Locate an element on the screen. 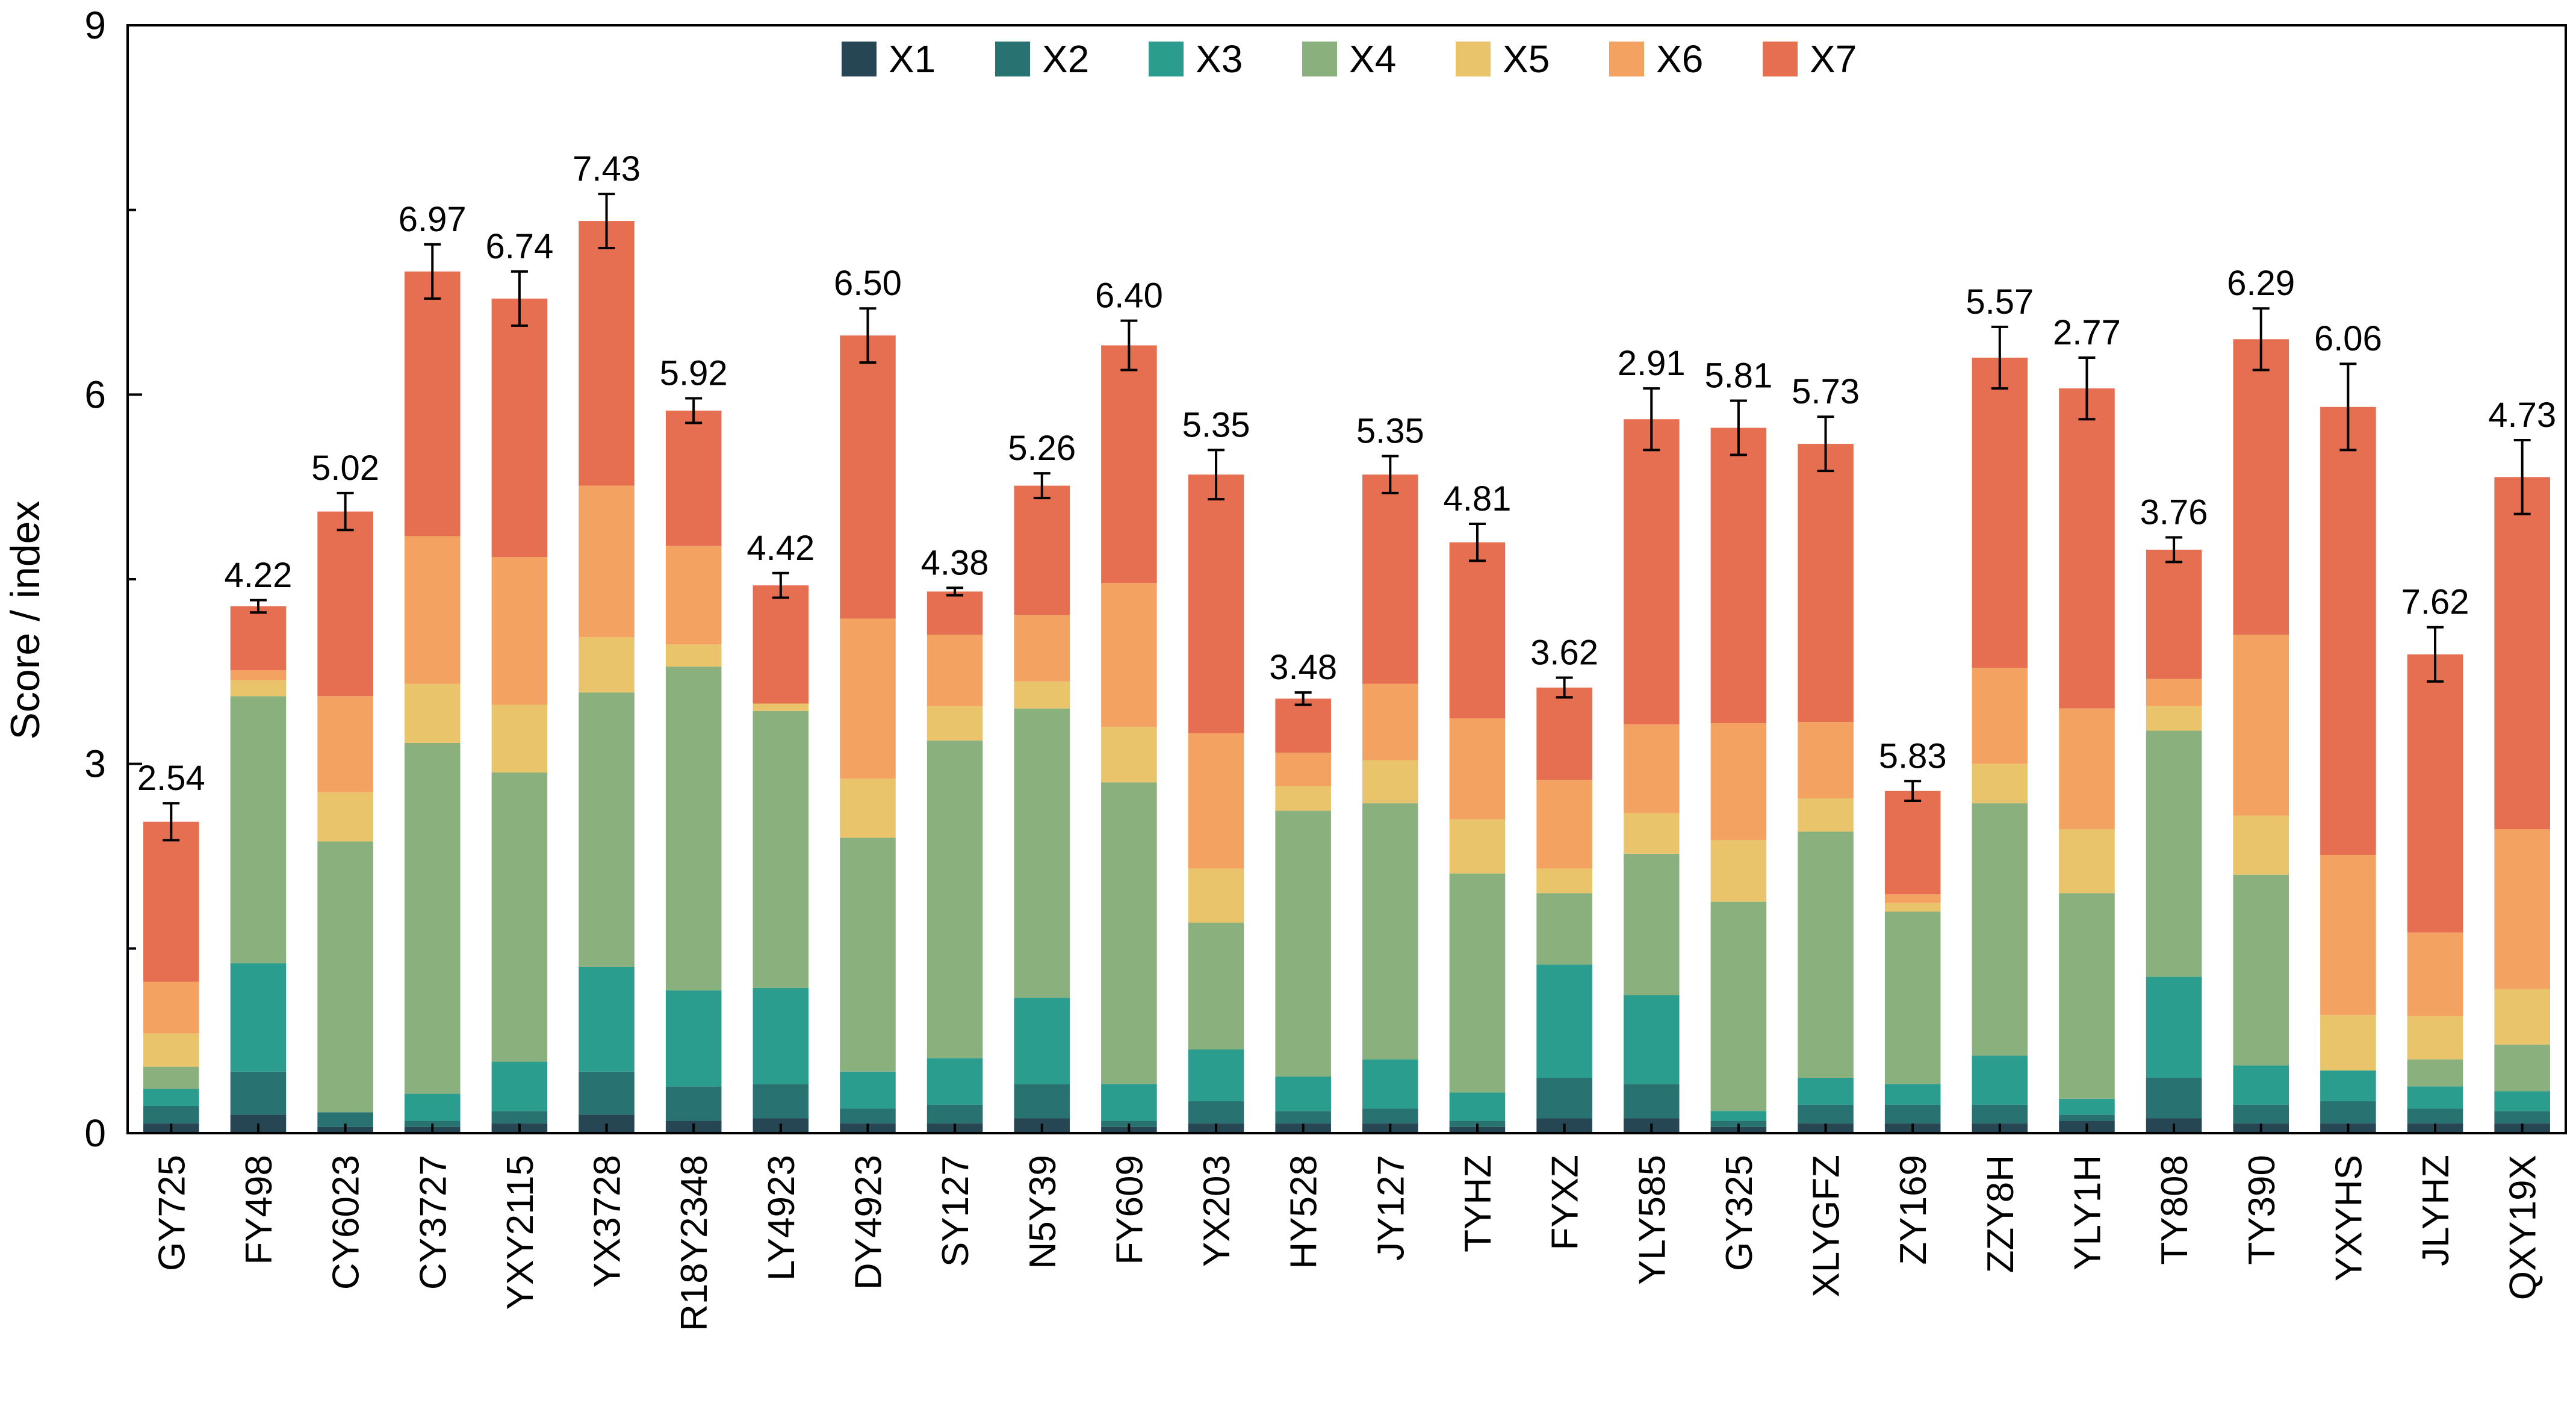 Image resolution: width=2576 pixels, height=1427 pixels. bar-segment-x4-cy6023 is located at coordinates (345, 977).